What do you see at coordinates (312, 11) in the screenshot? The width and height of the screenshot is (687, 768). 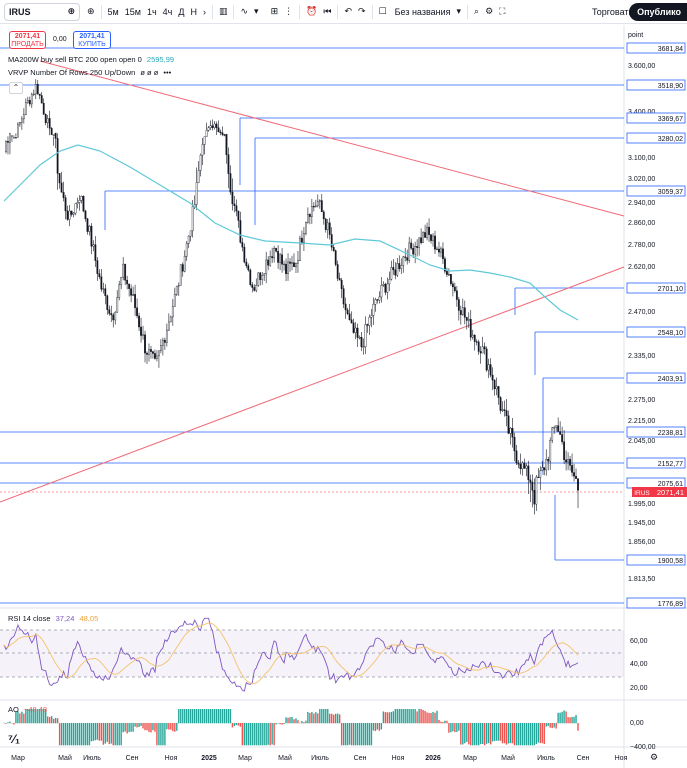 I see `alert-icon: ⏰` at bounding box center [312, 11].